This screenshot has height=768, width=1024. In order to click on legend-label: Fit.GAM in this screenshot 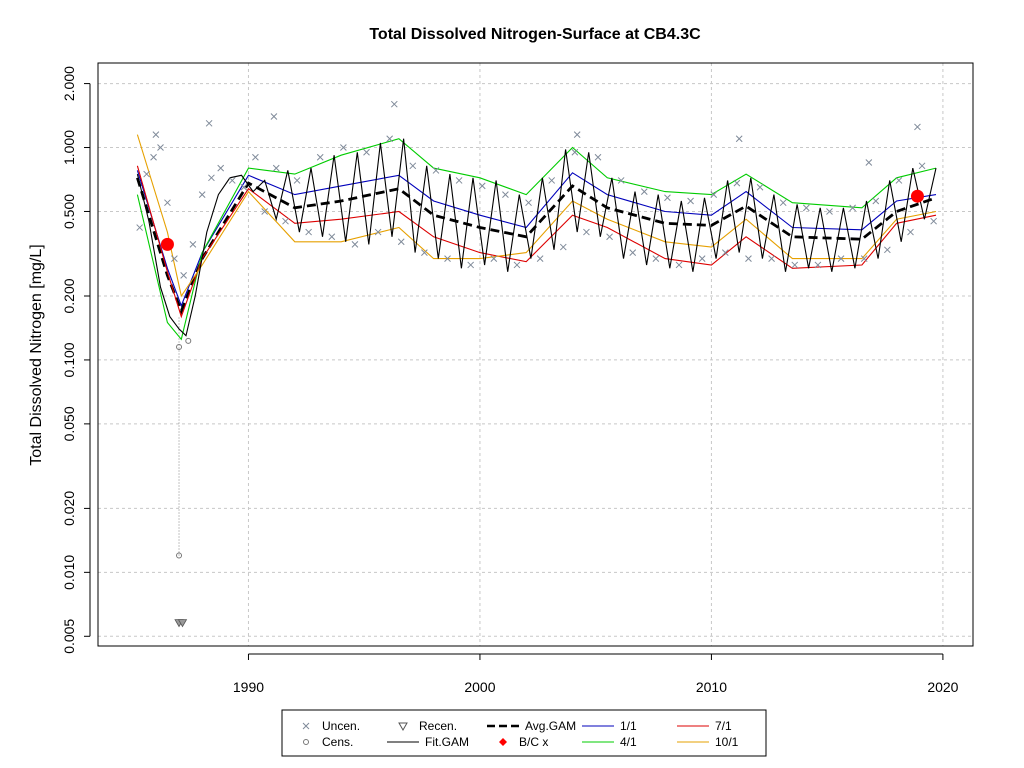, I will do `click(447, 742)`.